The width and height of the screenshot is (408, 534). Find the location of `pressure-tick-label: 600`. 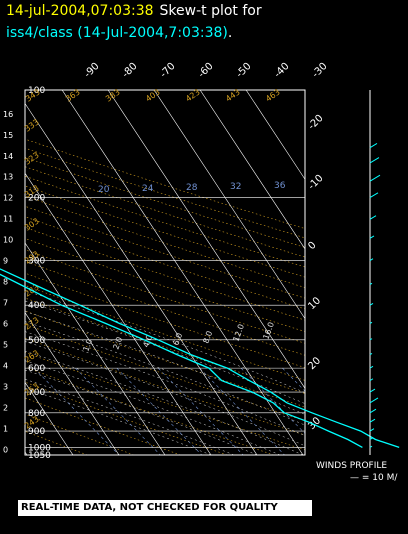

pressure-tick-label: 600 is located at coordinates (36, 369).